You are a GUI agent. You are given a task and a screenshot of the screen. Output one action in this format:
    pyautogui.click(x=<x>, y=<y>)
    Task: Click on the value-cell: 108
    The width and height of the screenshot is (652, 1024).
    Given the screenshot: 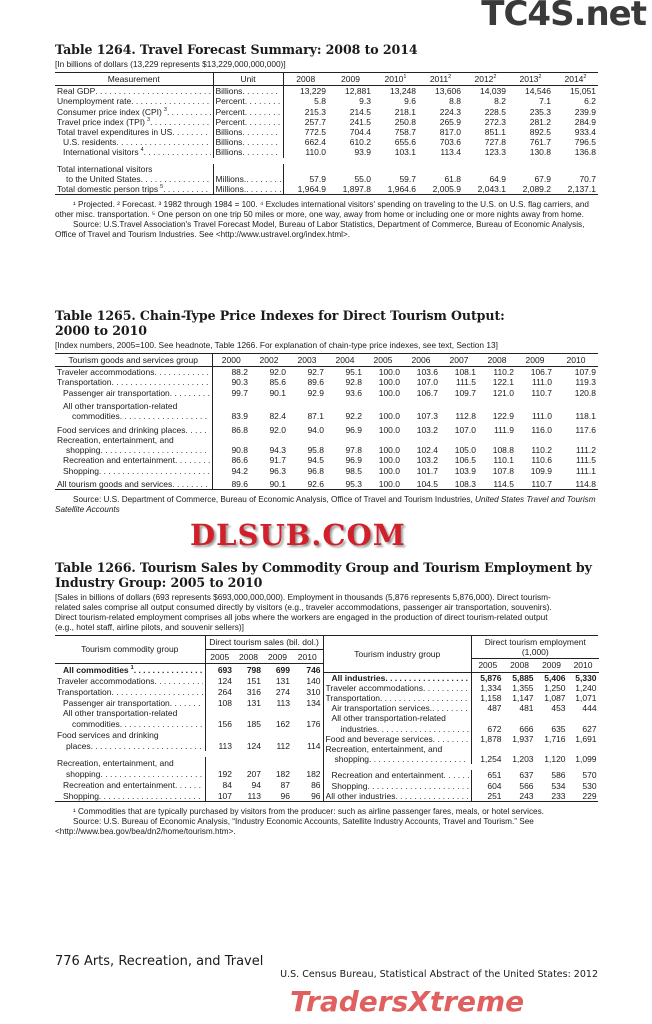 What is the action you would take?
    pyautogui.click(x=224, y=702)
    